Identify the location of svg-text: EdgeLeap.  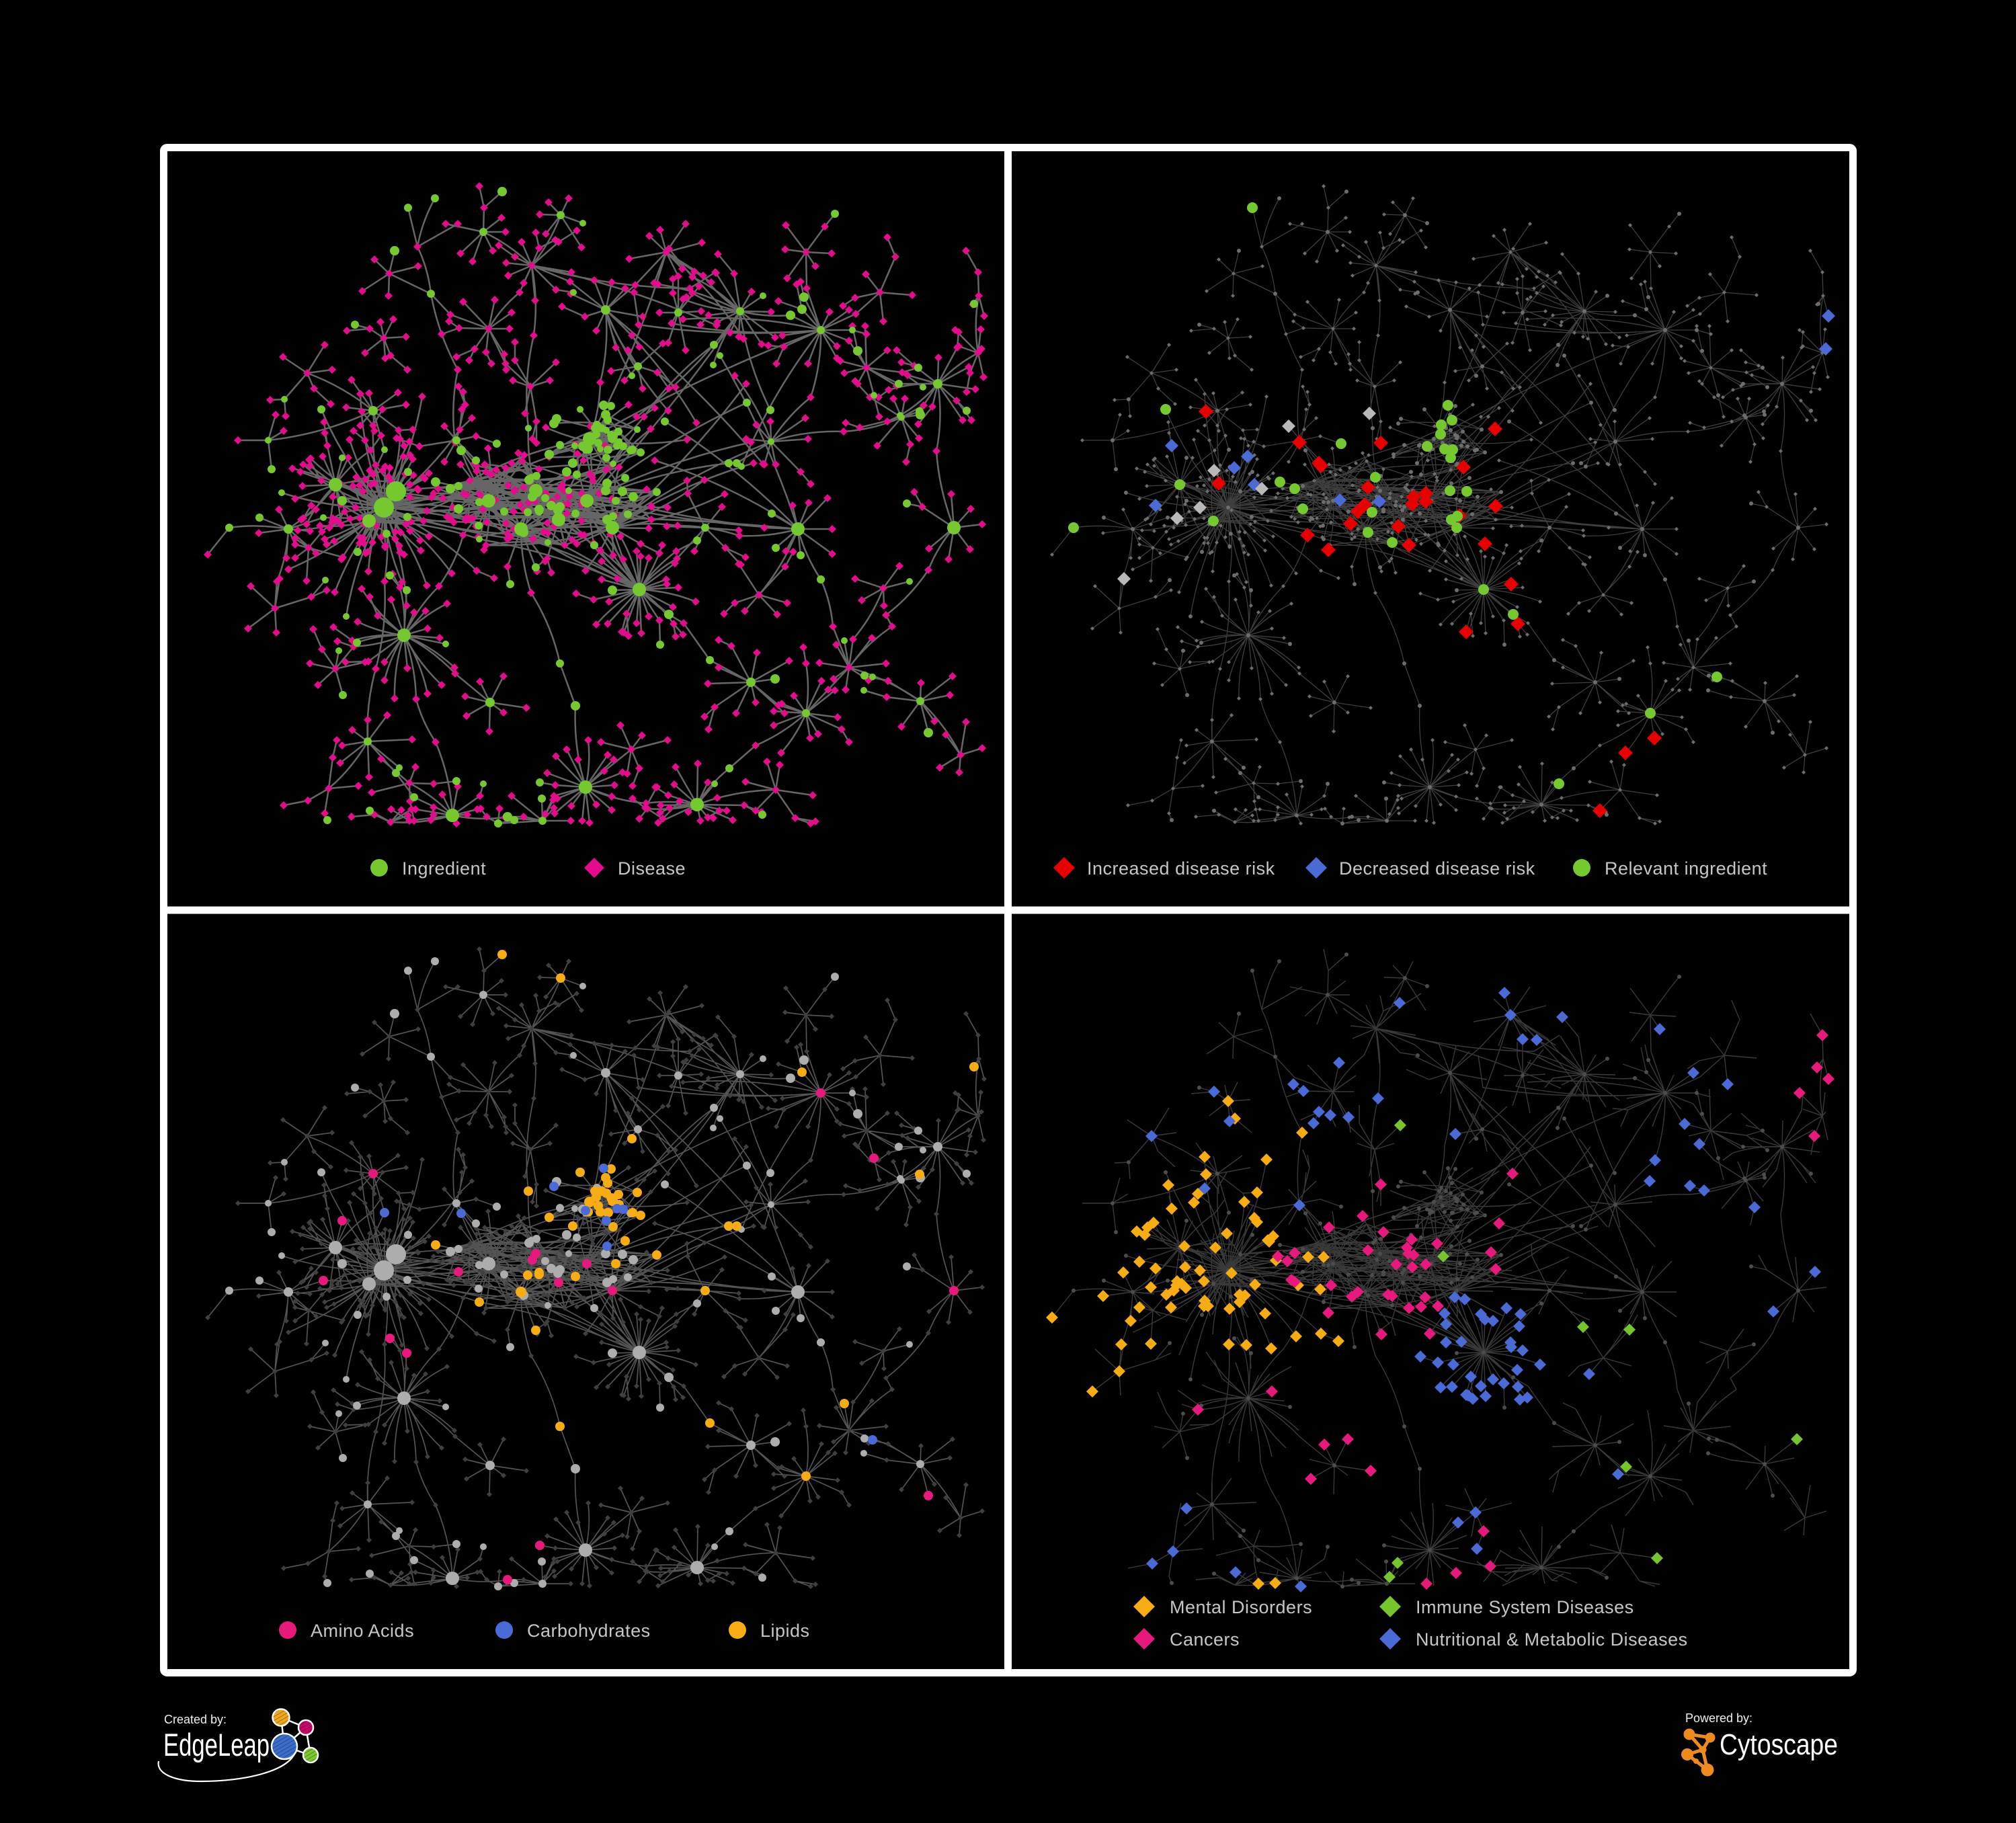
(216, 1745).